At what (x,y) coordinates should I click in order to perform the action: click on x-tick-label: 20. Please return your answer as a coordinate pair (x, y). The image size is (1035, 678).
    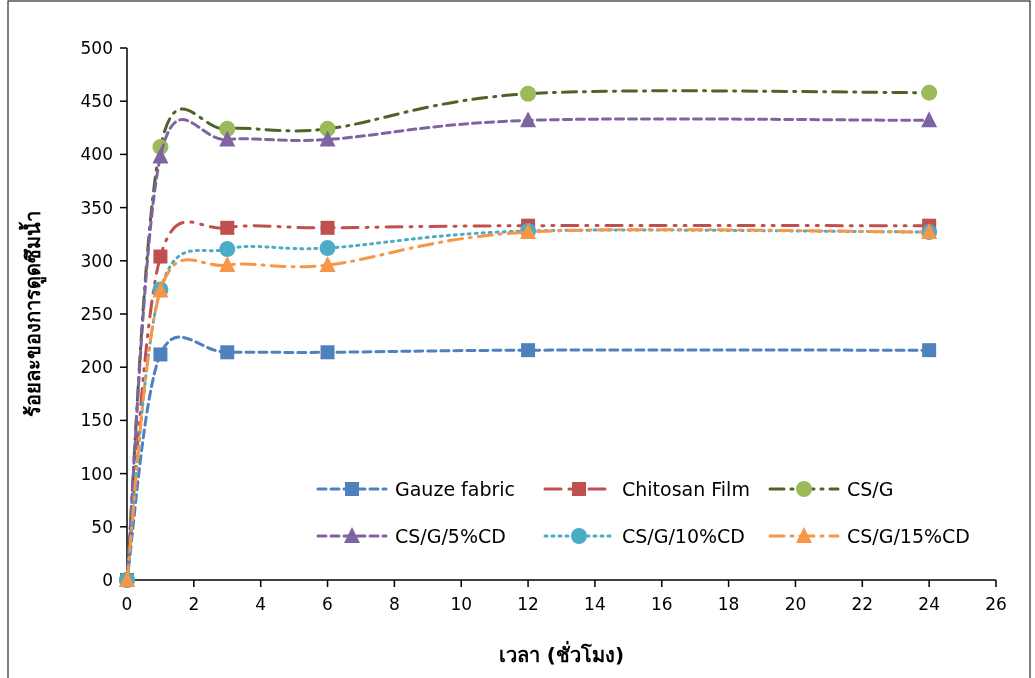
    Looking at the image, I should click on (795, 604).